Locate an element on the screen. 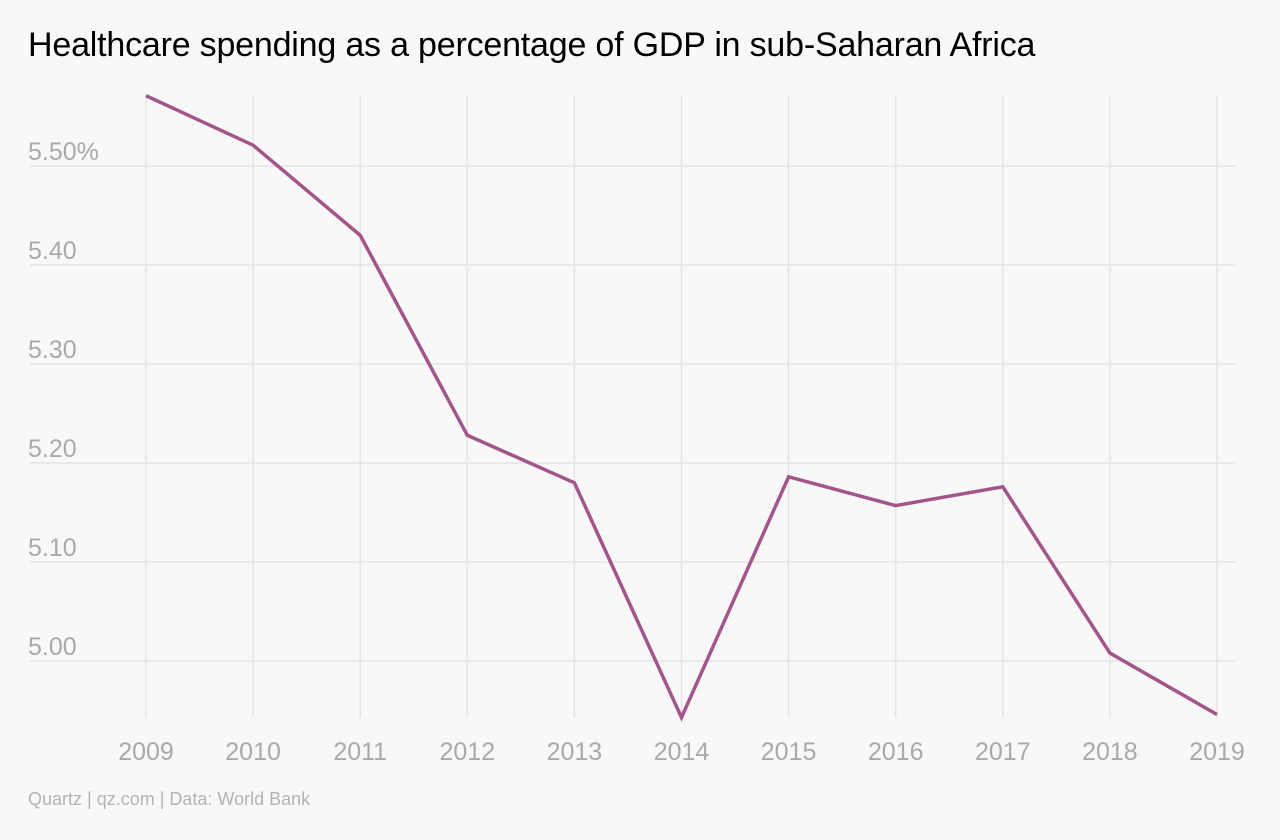 The width and height of the screenshot is (1280, 840). x-tick-label: 2014 is located at coordinates (682, 752).